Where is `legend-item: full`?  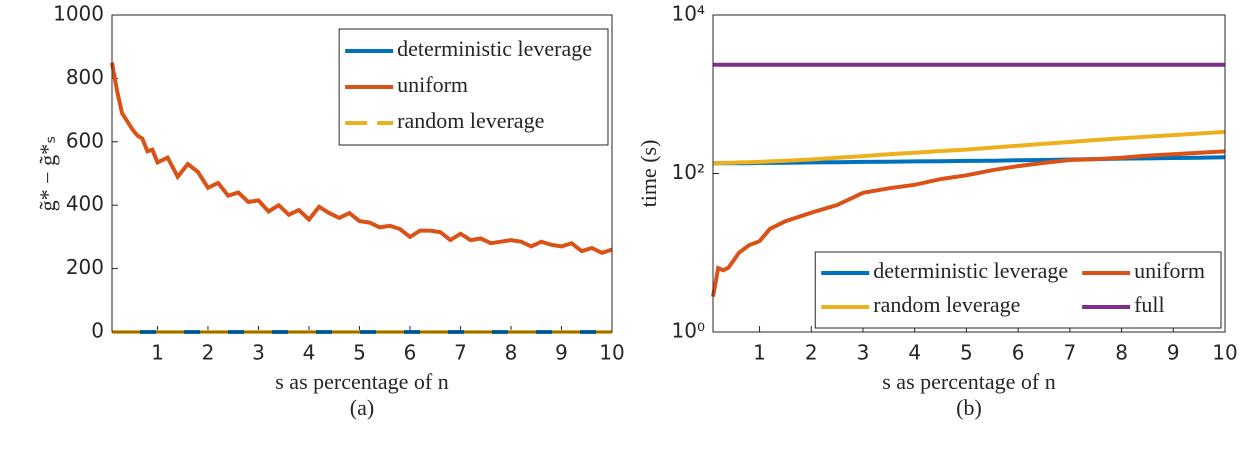 legend-item: full is located at coordinates (1123, 304).